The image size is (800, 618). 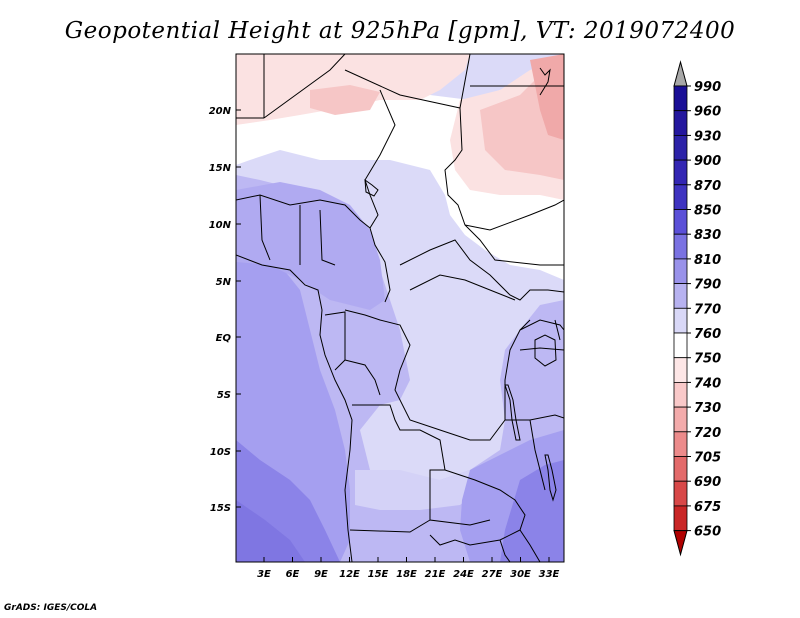 What do you see at coordinates (707, 433) in the screenshot?
I see `colorbar-label: 720` at bounding box center [707, 433].